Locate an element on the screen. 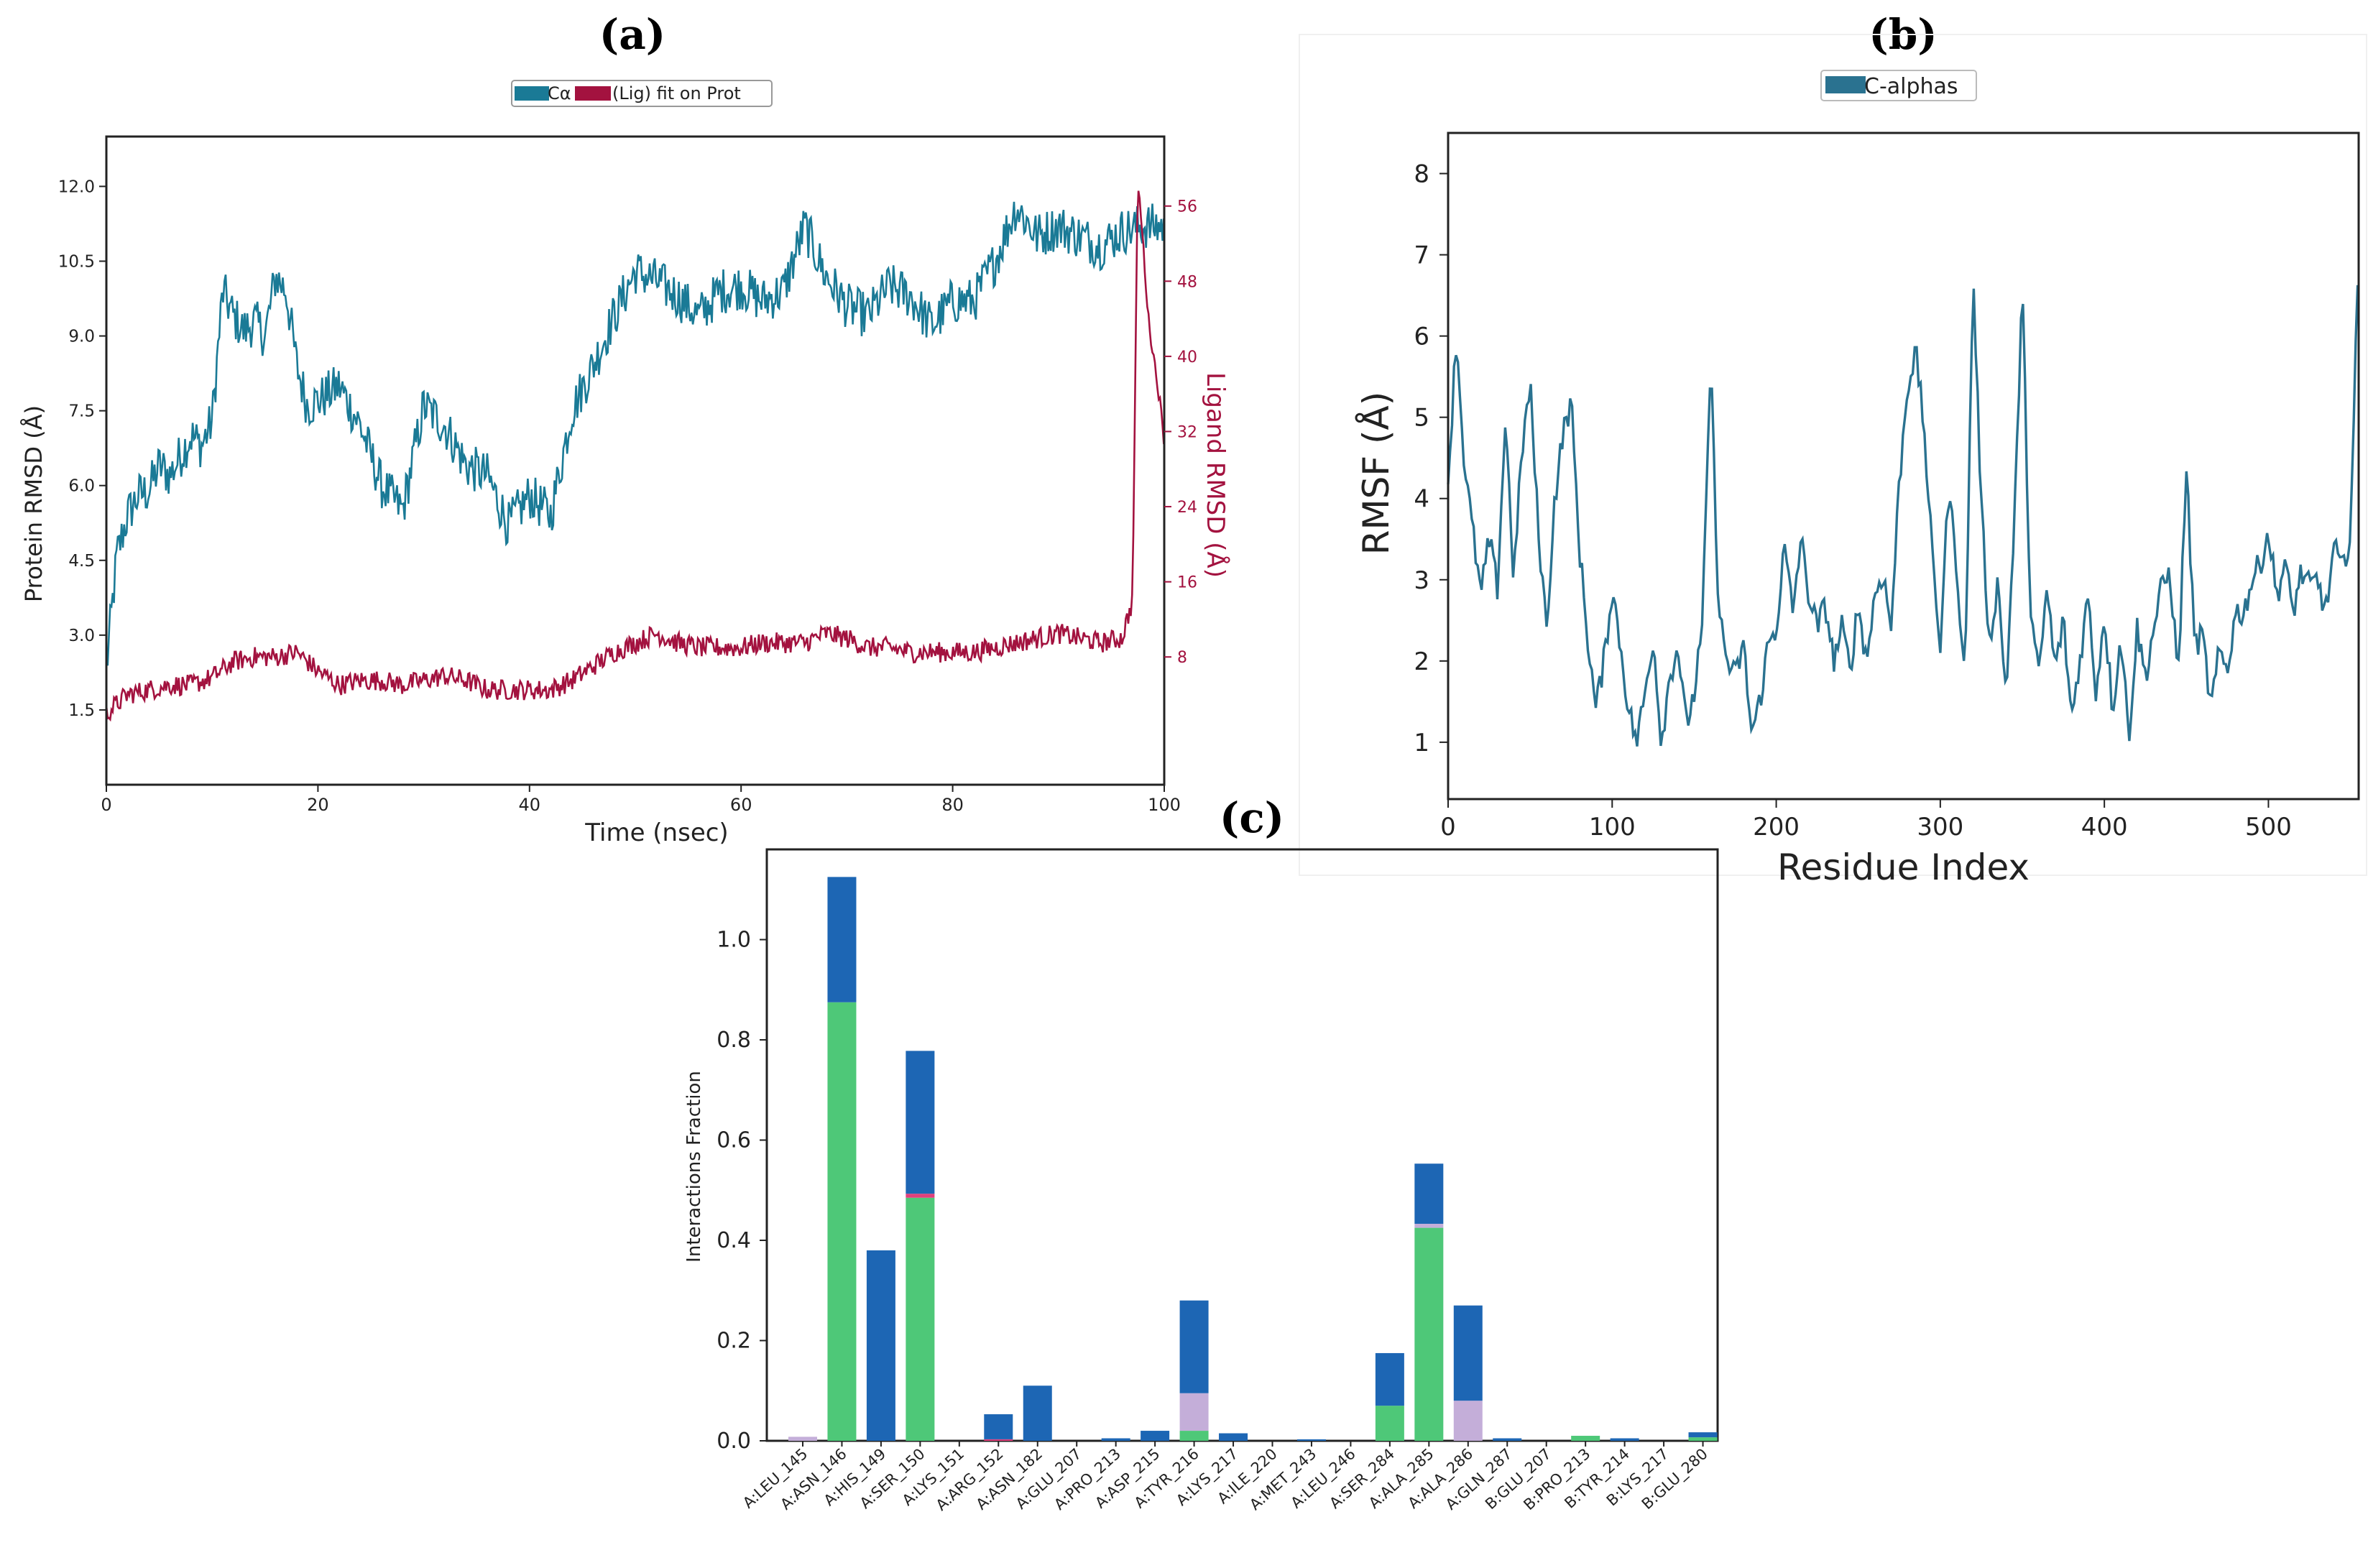  y-tick-label-a: 4.5 is located at coordinates (81, 561).